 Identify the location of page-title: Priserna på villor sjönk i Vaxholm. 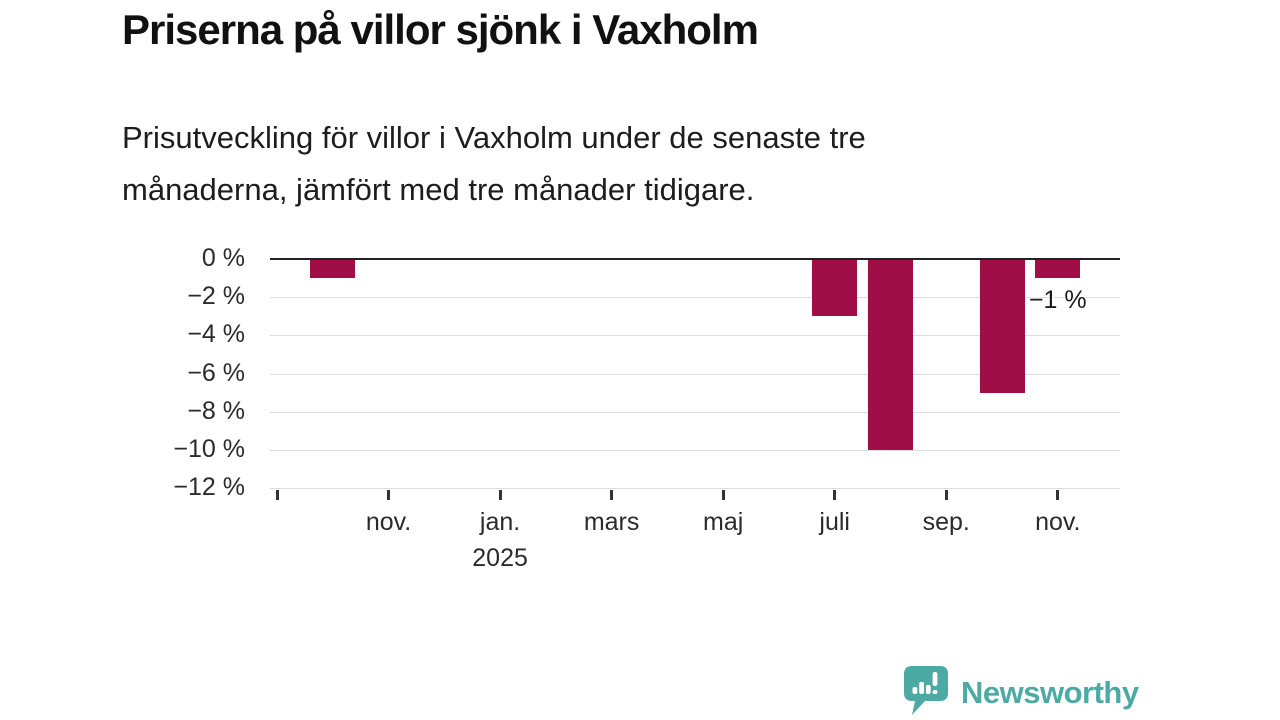
(440, 29).